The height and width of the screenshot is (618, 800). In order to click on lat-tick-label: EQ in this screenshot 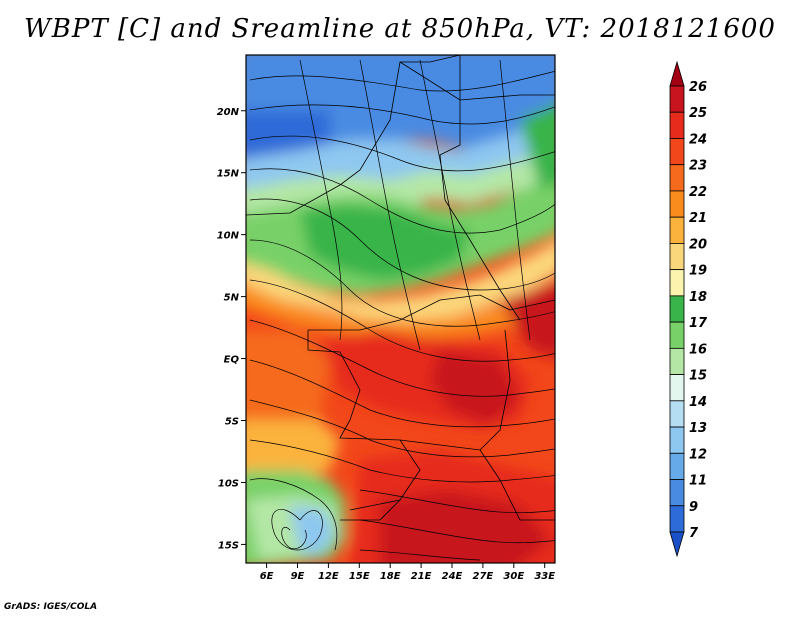, I will do `click(232, 360)`.